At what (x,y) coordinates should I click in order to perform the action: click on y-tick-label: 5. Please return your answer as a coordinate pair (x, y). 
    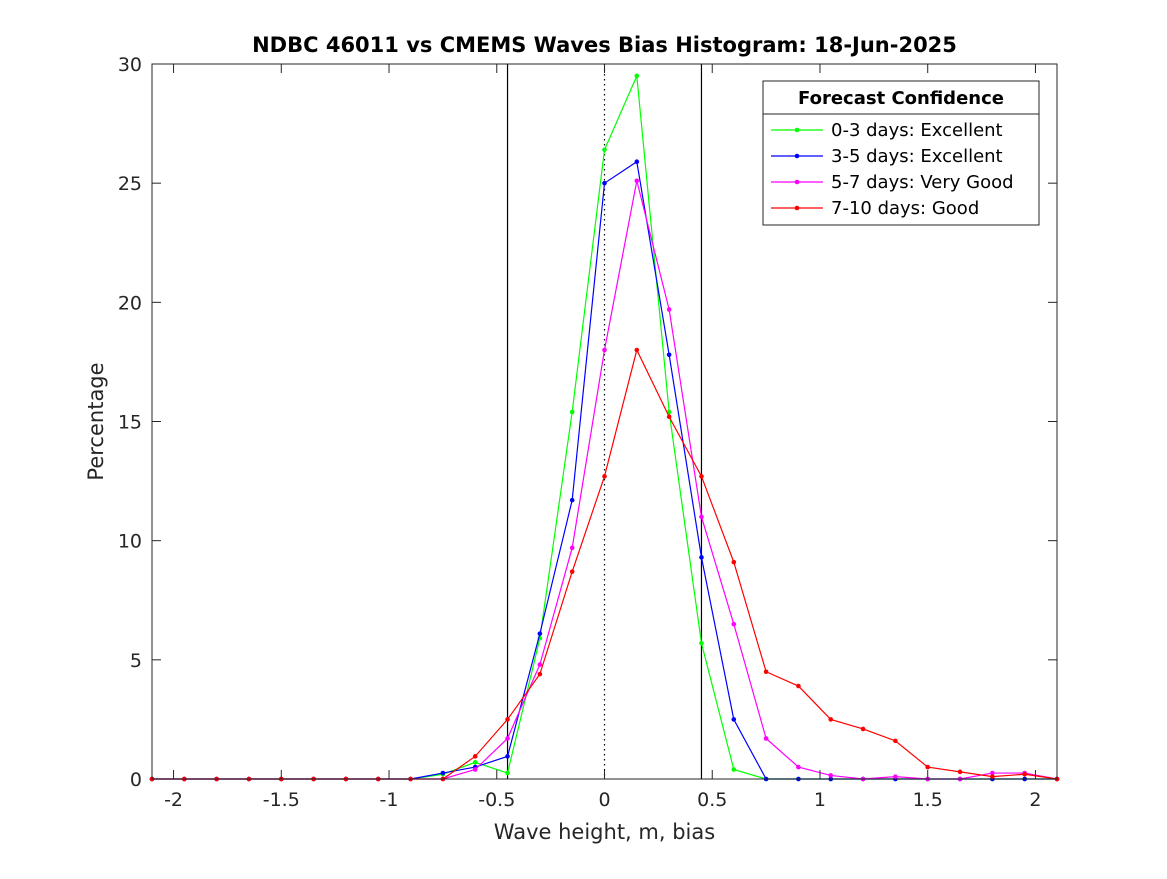
    Looking at the image, I should click on (136, 661).